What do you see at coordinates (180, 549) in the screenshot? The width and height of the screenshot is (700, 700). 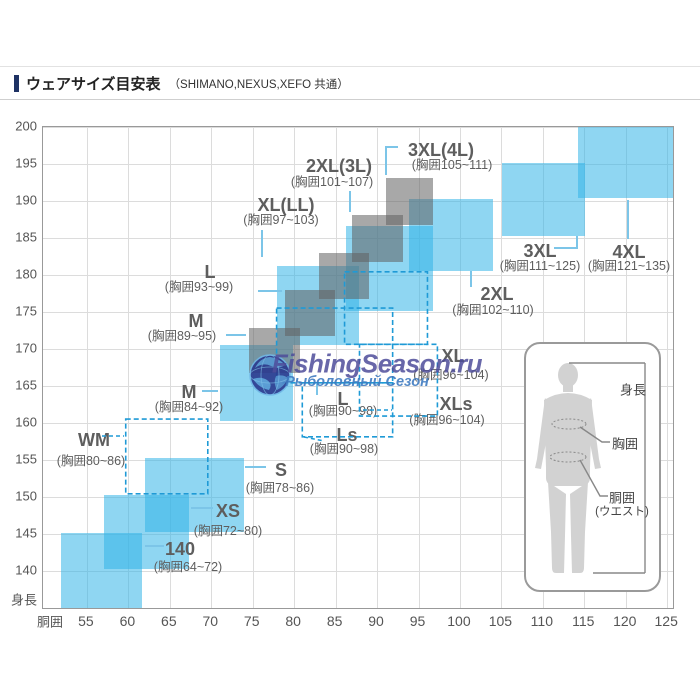 I see `size-label-140: 140` at bounding box center [180, 549].